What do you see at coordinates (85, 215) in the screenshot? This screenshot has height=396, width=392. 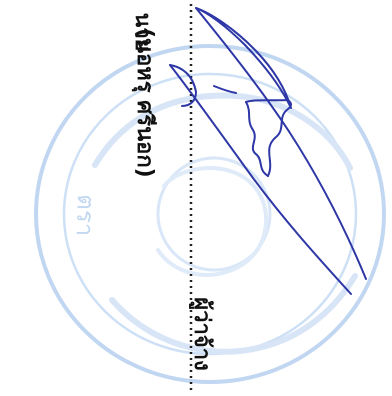 I see `stamp-text: ตรา` at bounding box center [85, 215].